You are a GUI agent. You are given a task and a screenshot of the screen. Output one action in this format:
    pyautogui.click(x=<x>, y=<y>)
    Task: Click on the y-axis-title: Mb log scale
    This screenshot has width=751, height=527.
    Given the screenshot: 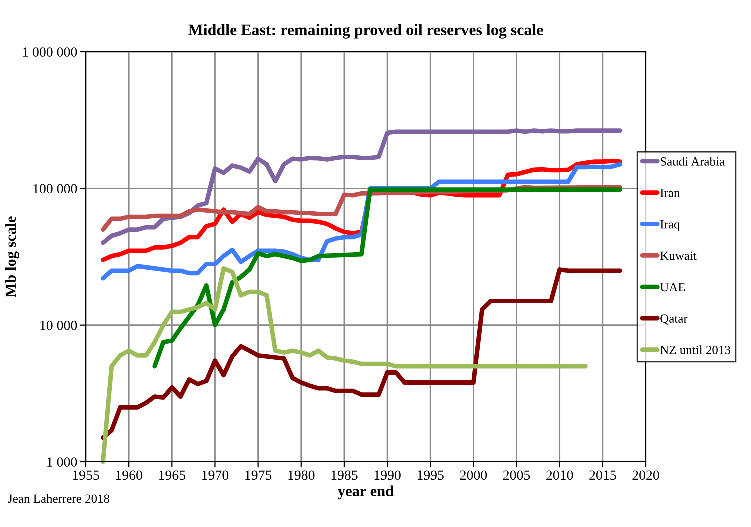 What is the action you would take?
    pyautogui.click(x=12, y=257)
    